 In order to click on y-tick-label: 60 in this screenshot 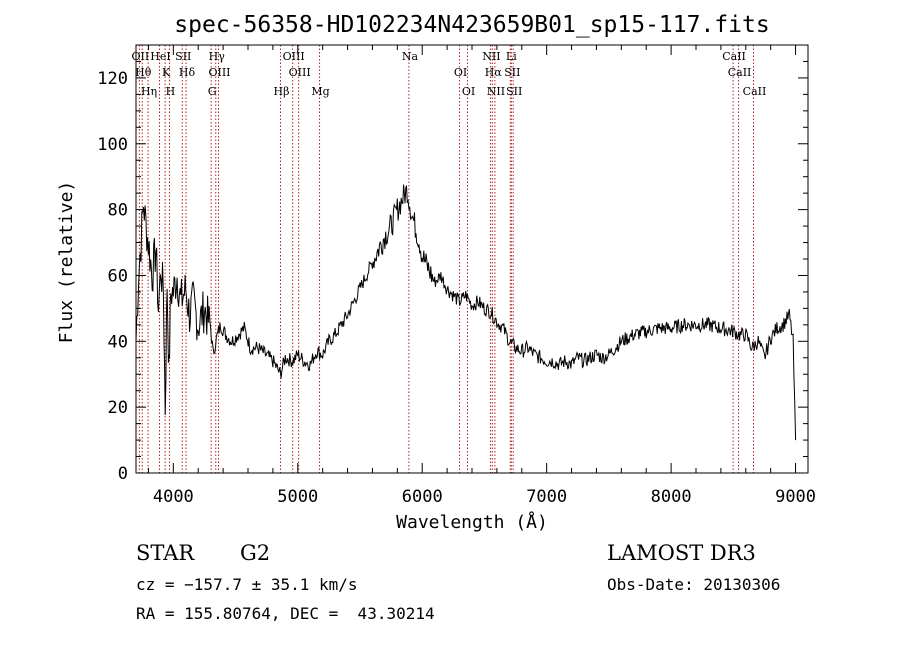, I will do `click(118, 276)`.